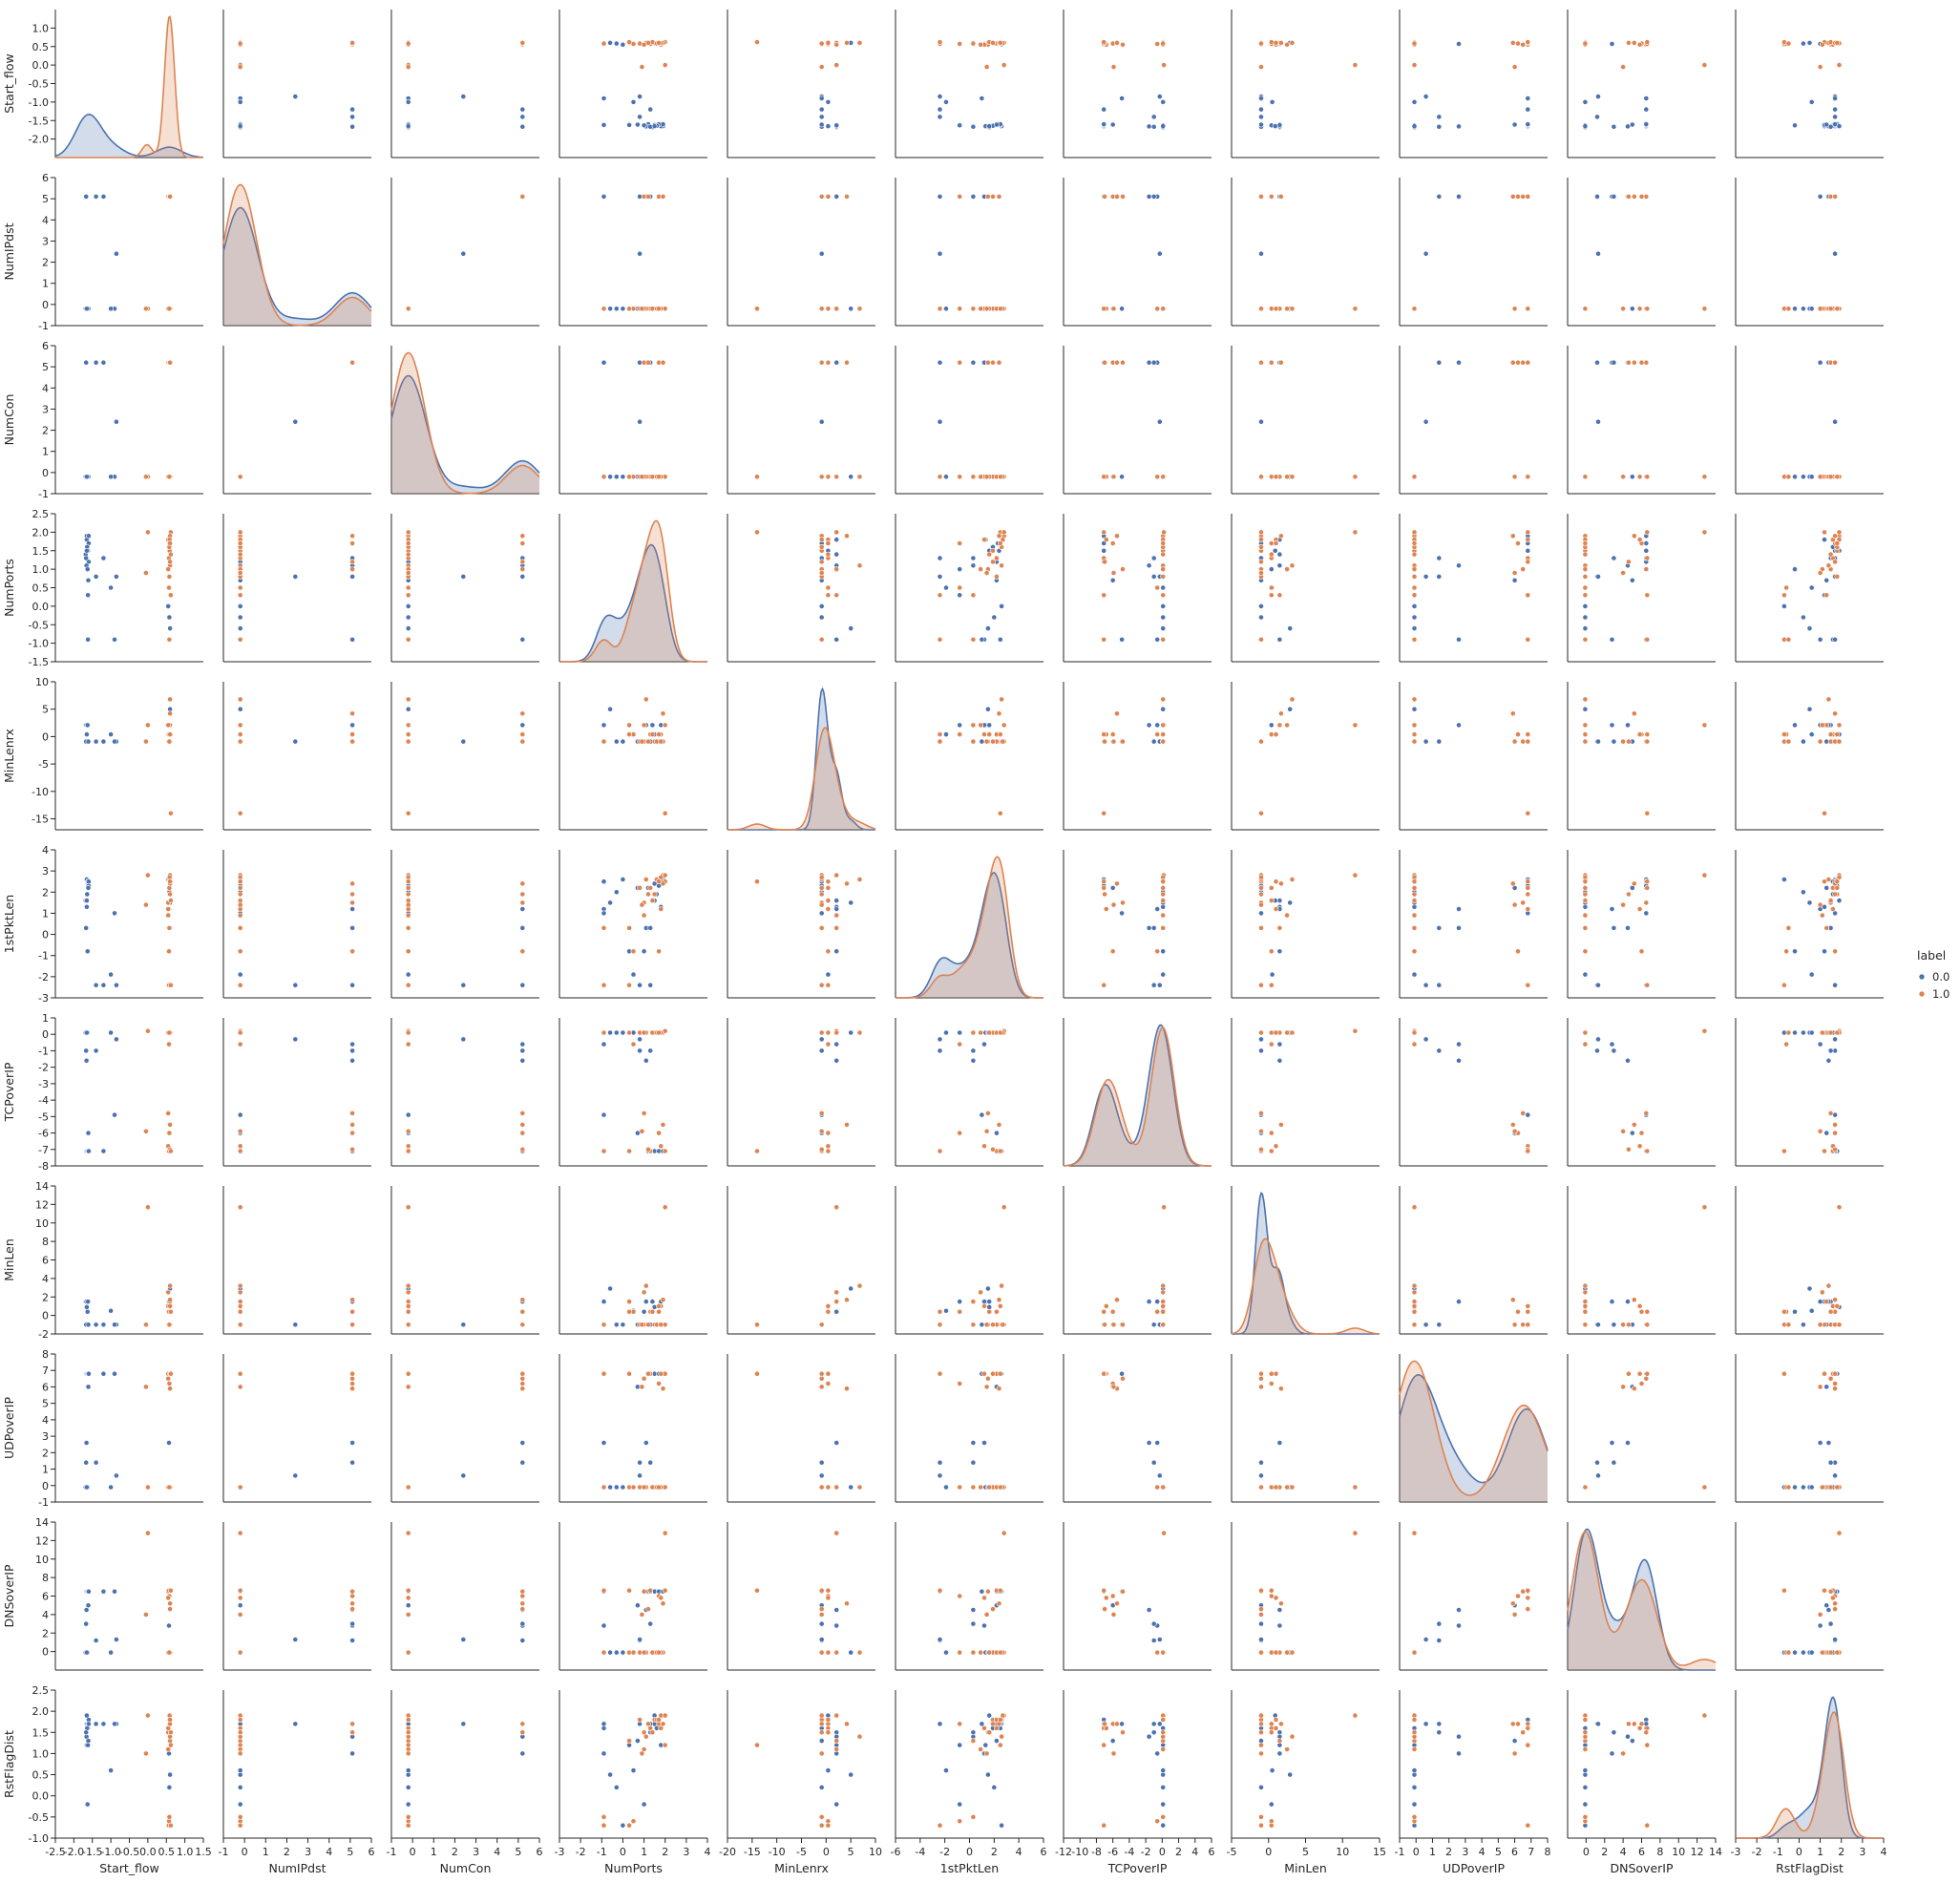  Describe the element at coordinates (1641, 924) in the screenshot. I see `panel-1stpktlen-vs-dnsoverip` at that location.